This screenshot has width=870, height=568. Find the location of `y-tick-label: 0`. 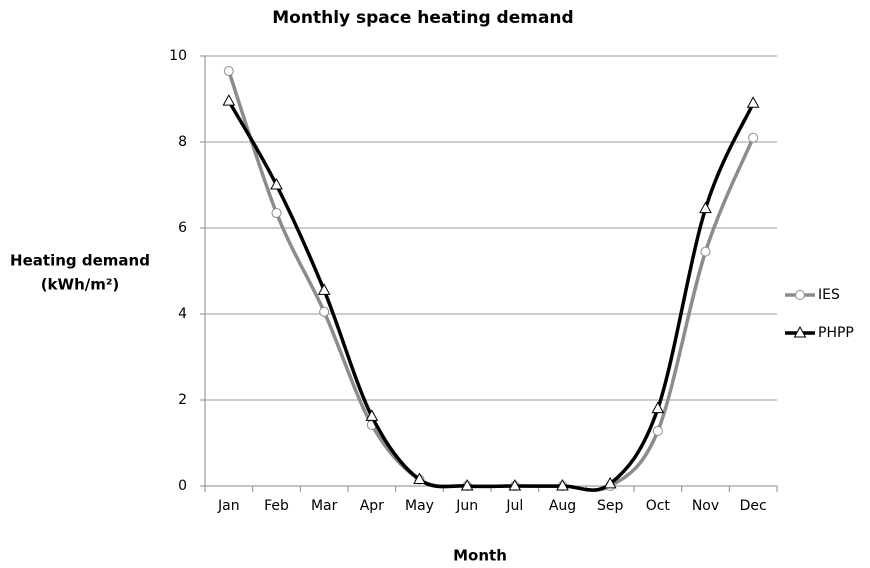

y-tick-label: 0 is located at coordinates (182, 486).